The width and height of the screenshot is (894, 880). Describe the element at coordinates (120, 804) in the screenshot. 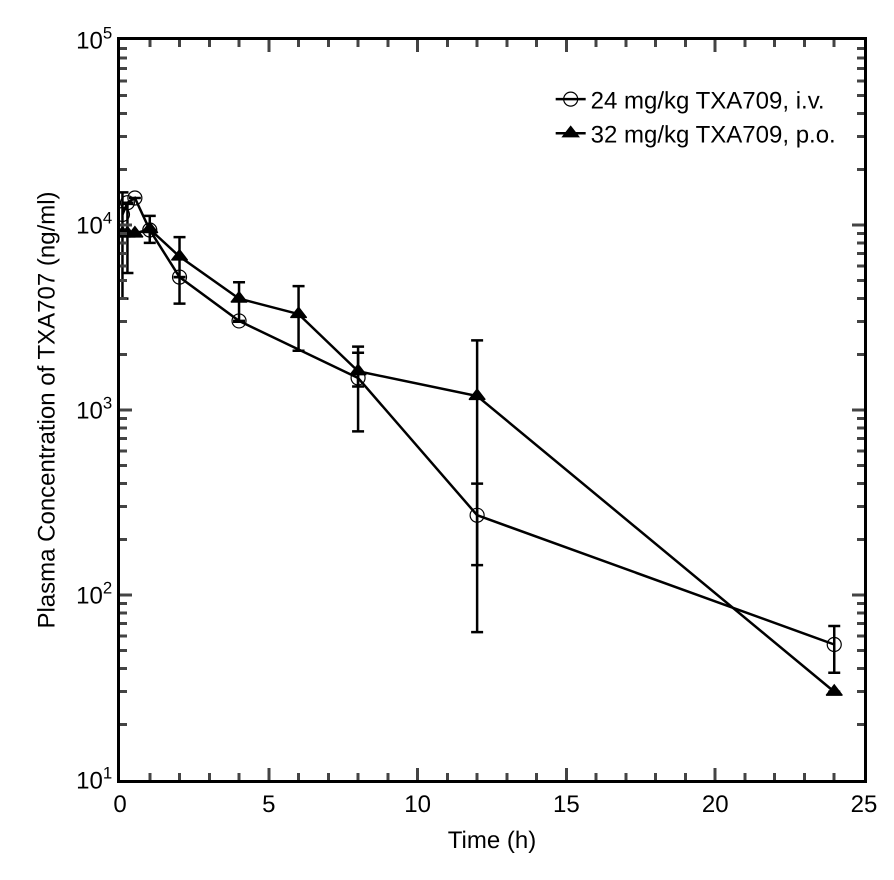

I see `x-tick-label: 0` at that location.